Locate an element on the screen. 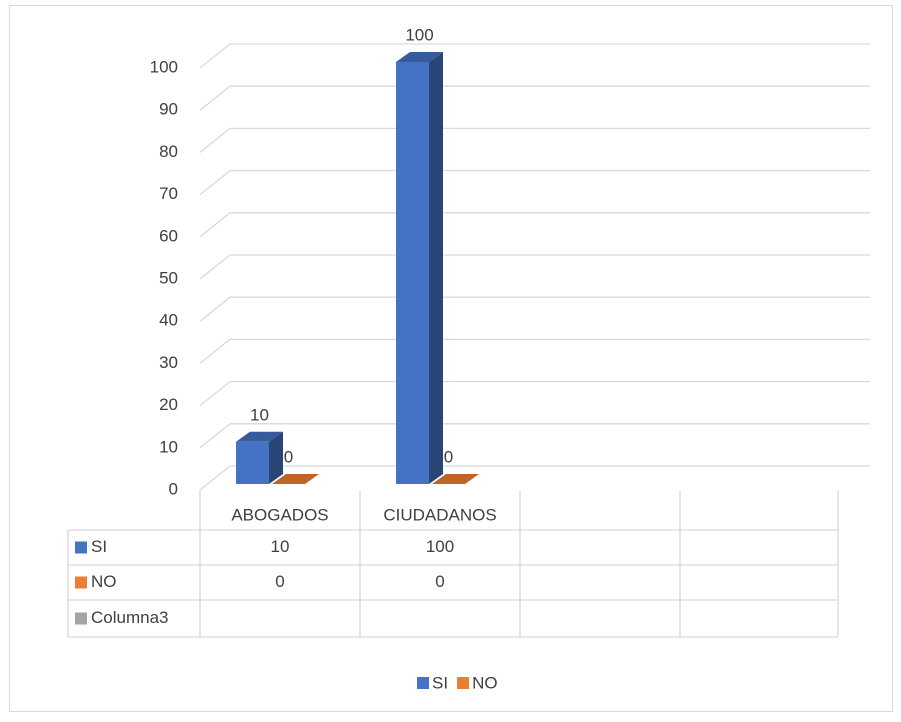 This screenshot has width=901, height=722. y-tick-label: 20 is located at coordinates (168, 404).